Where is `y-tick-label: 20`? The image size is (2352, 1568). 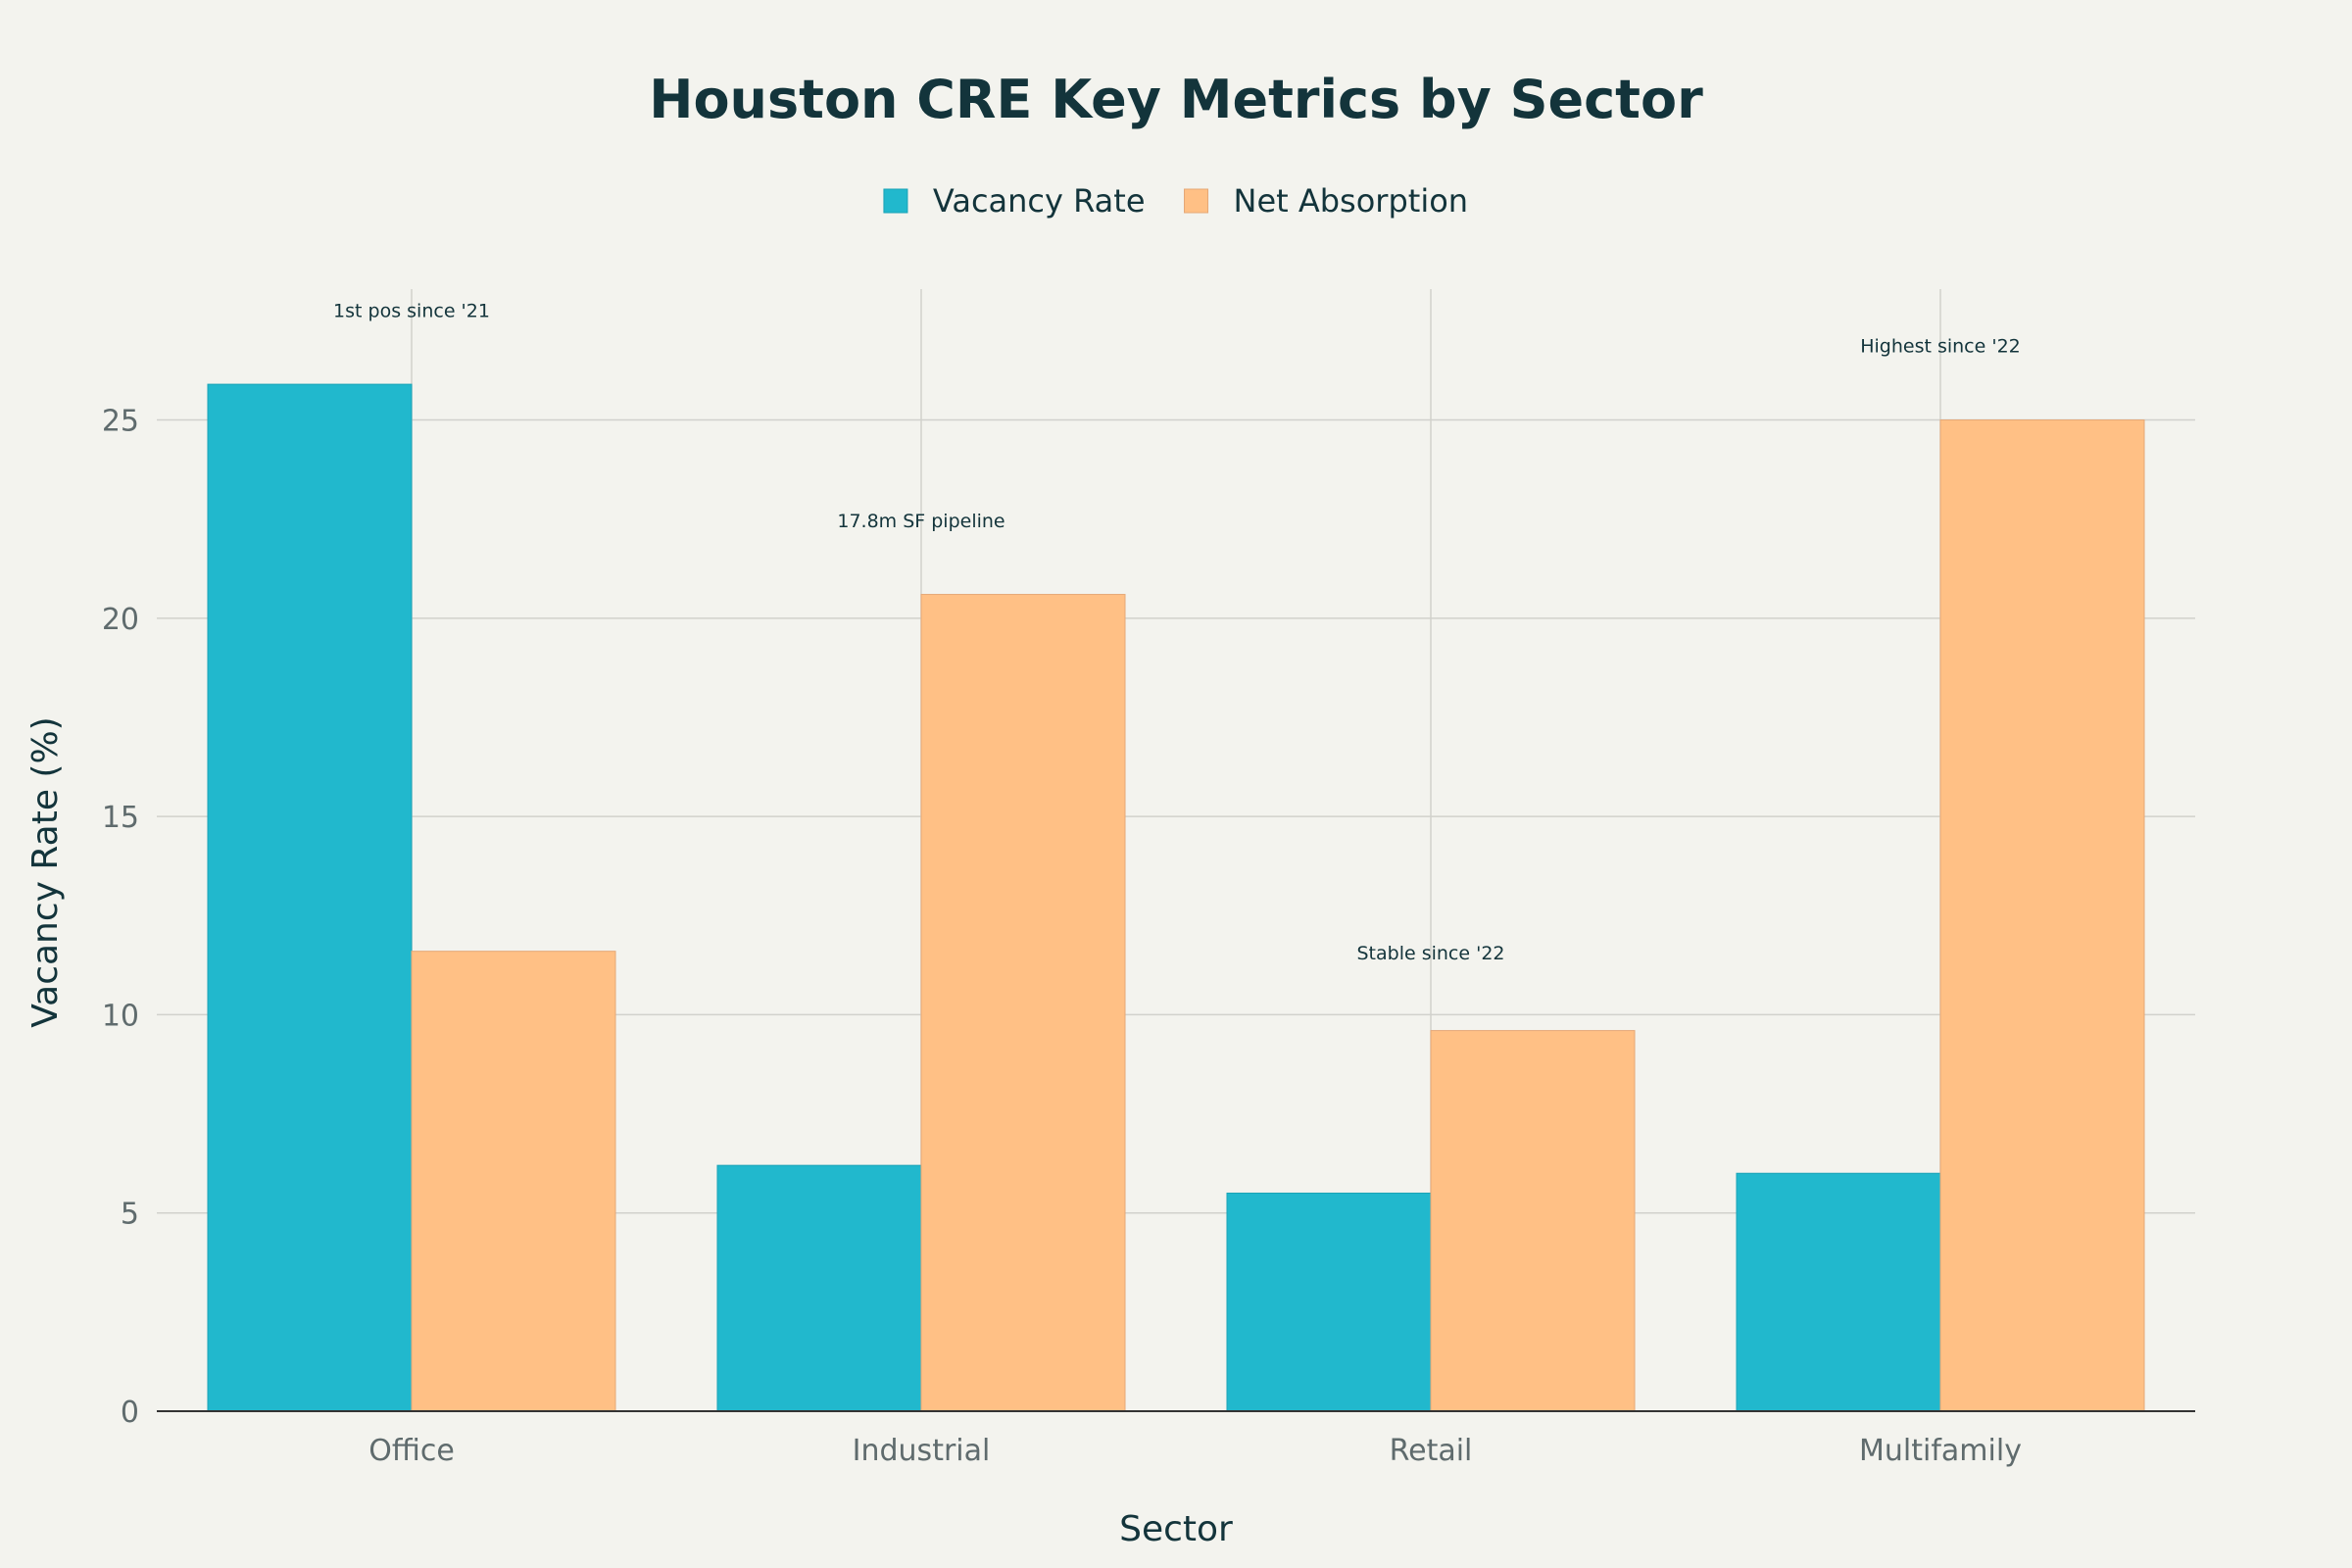
y-tick-label: 20 is located at coordinates (120, 620).